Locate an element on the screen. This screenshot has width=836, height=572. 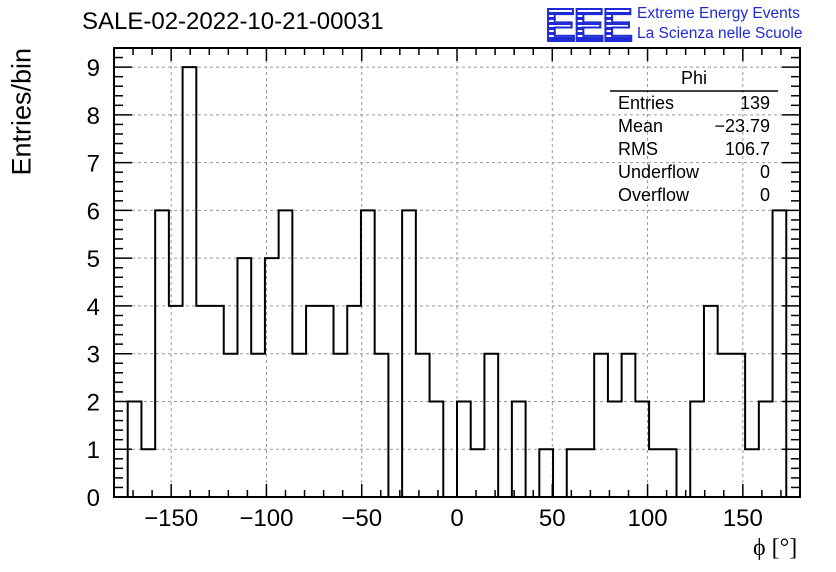
x-tick-label: 0 is located at coordinates (456, 518).